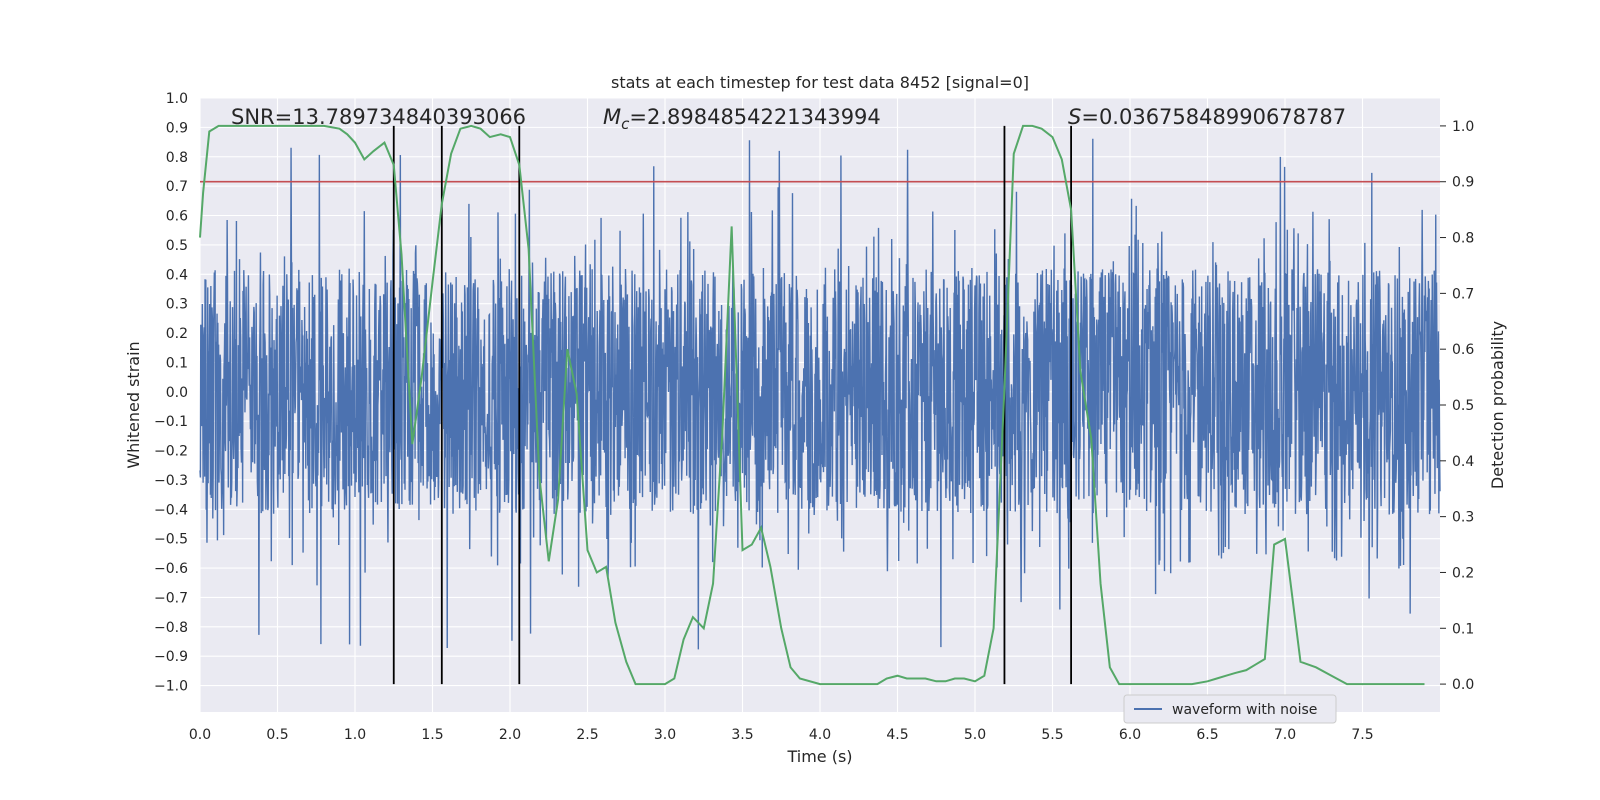  What do you see at coordinates (1463, 406) in the screenshot?
I see `y-right-tick-label: 0.5` at bounding box center [1463, 406].